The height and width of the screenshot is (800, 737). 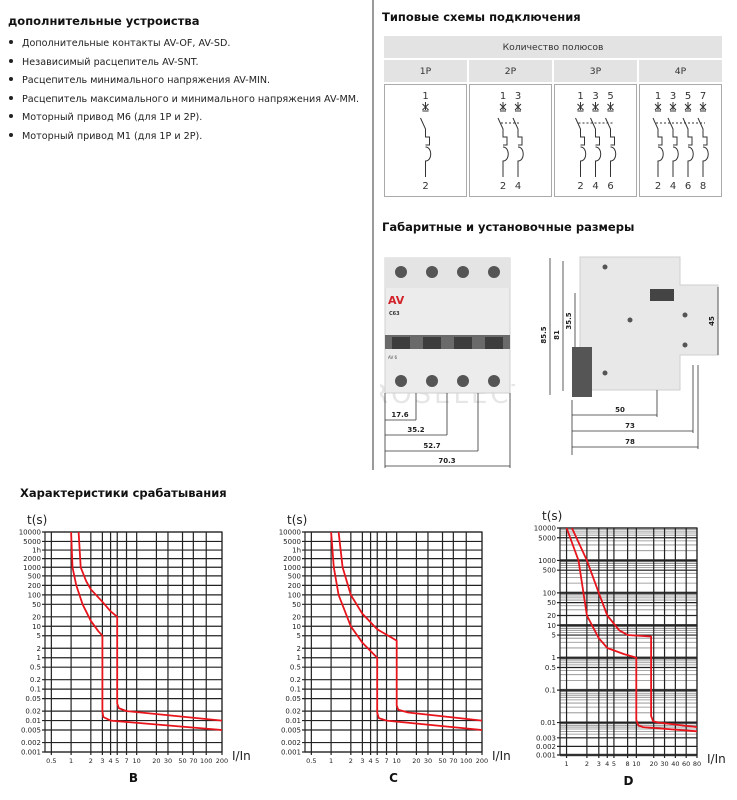 What do you see at coordinates (447, 430) in the screenshot?
I see `width-dimension-lines` at bounding box center [447, 430].